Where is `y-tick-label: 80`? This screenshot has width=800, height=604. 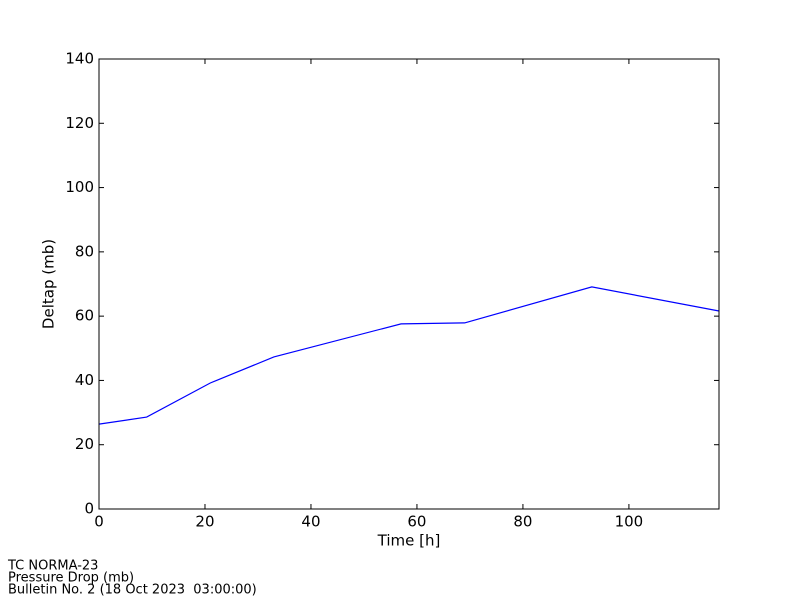 y-tick-label: 80 is located at coordinates (84, 251).